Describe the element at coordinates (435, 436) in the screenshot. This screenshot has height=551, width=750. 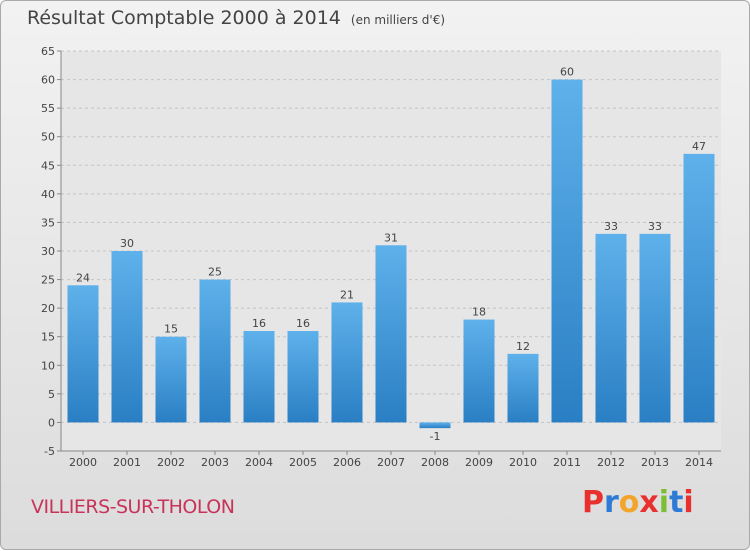
I see `bar-value-label: -1` at that location.